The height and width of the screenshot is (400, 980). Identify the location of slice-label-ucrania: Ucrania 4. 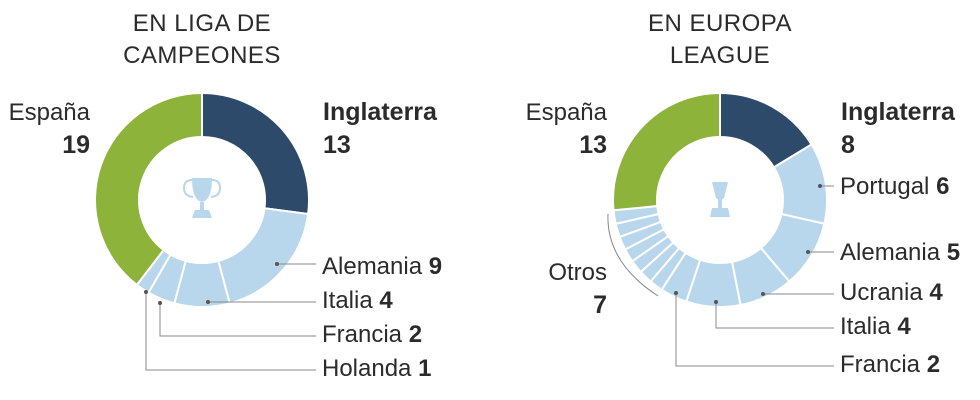
(891, 292).